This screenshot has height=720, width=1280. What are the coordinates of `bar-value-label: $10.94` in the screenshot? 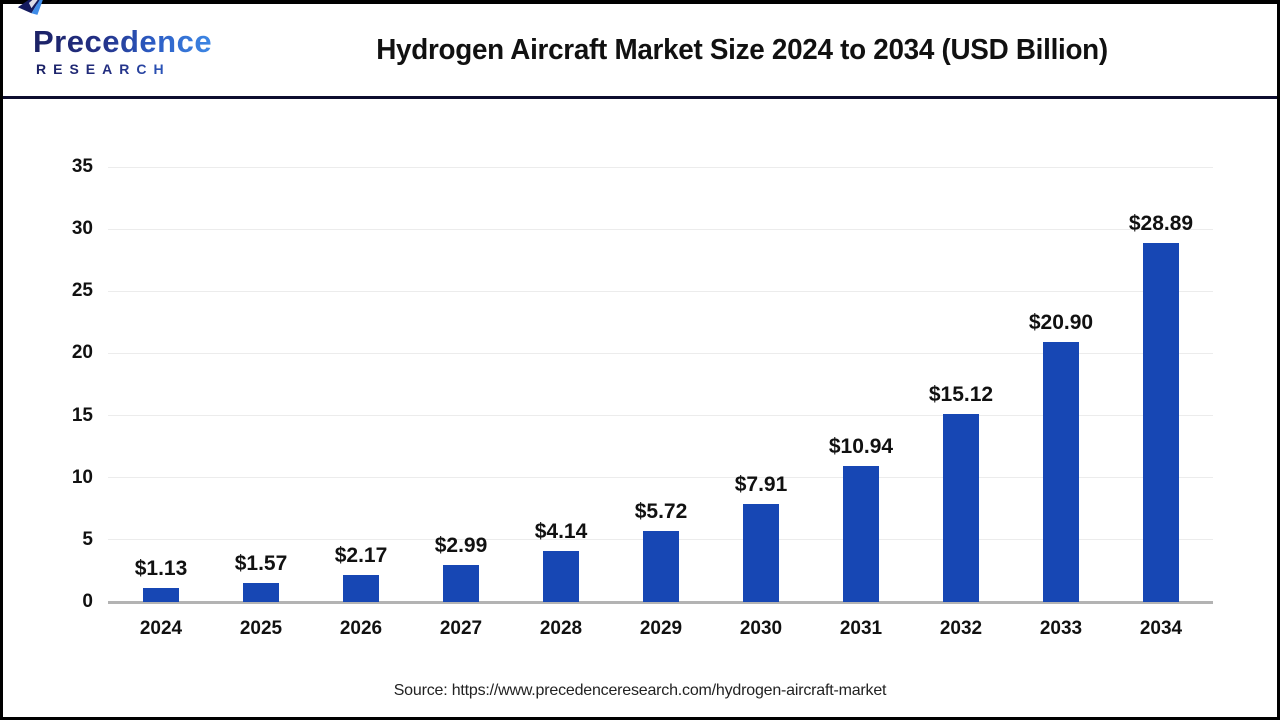 It's located at (861, 447).